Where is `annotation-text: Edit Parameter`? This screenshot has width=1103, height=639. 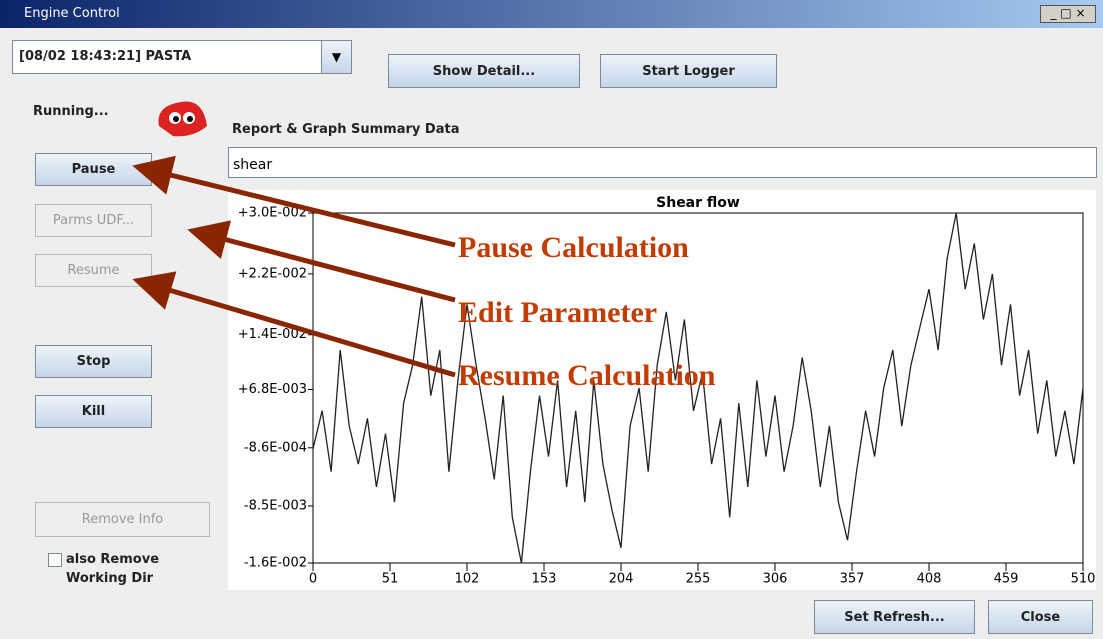
annotation-text: Edit Parameter is located at coordinates (557, 312).